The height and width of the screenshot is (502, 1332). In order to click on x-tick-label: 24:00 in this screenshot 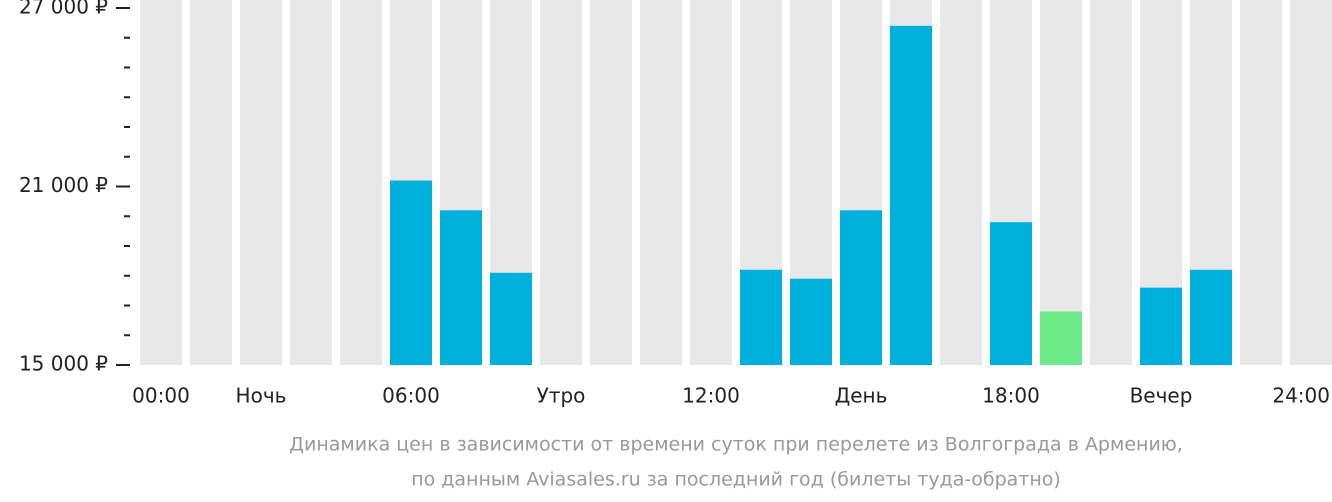, I will do `click(1301, 396)`.